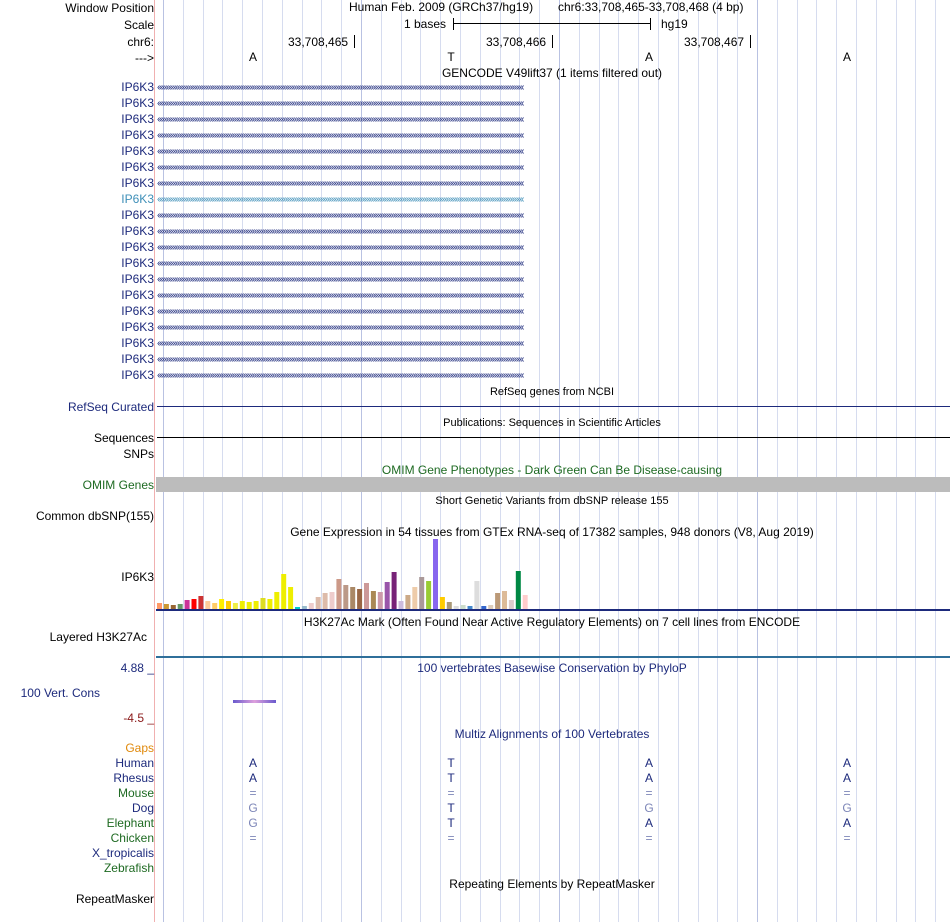  What do you see at coordinates (651, 7) in the screenshot?
I see `position-label: chr6:33,708,465-33,708,468 (4 bp)` at bounding box center [651, 7].